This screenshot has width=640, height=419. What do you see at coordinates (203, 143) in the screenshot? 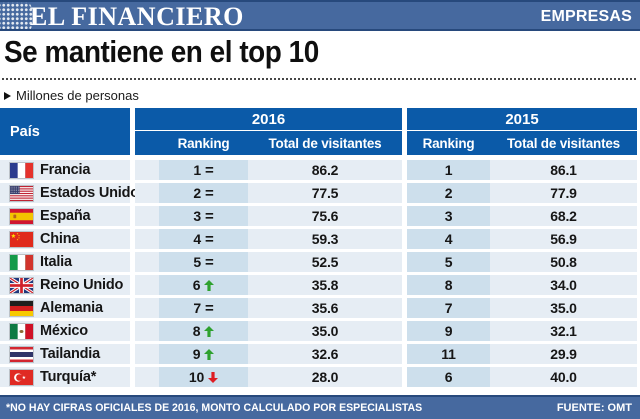
I see `header-ranking-2016: Ranking` at bounding box center [203, 143].